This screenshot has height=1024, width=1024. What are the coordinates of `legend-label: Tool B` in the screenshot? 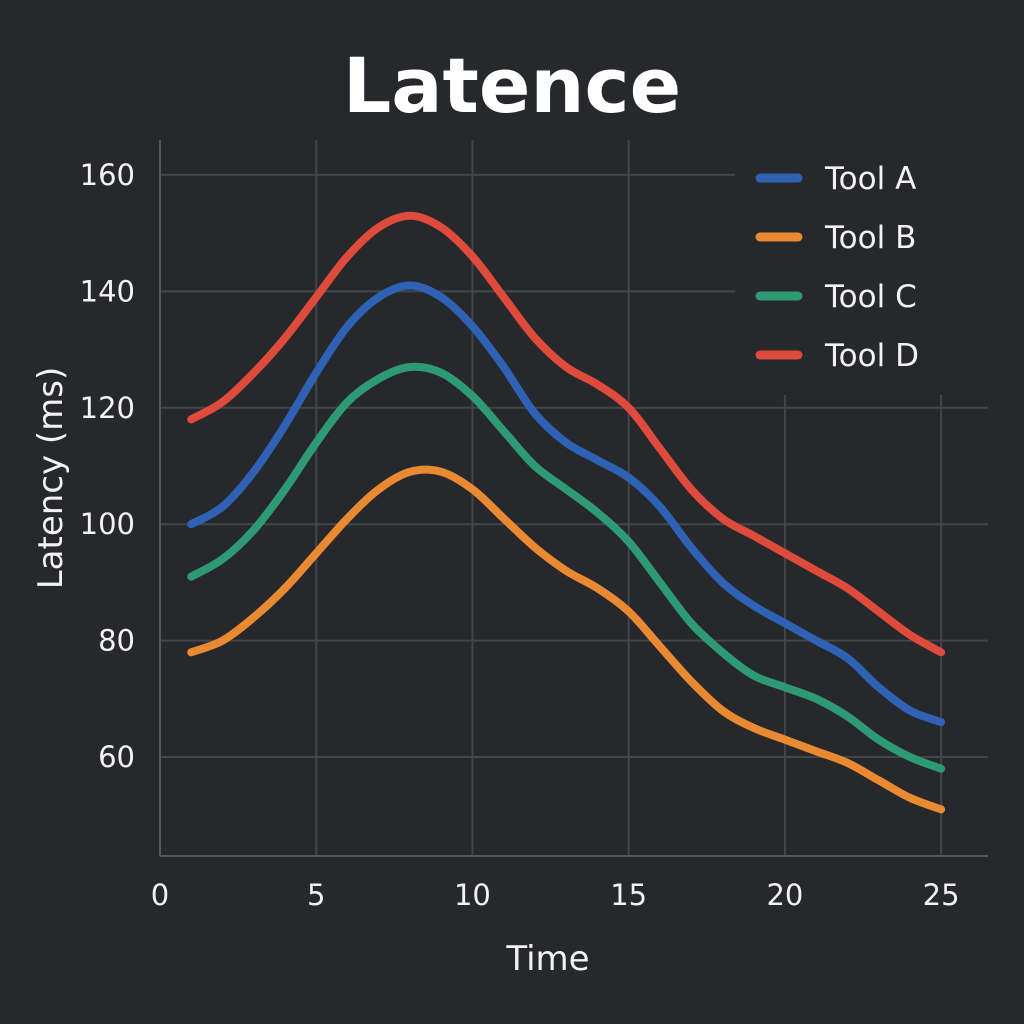 It's located at (870, 238).